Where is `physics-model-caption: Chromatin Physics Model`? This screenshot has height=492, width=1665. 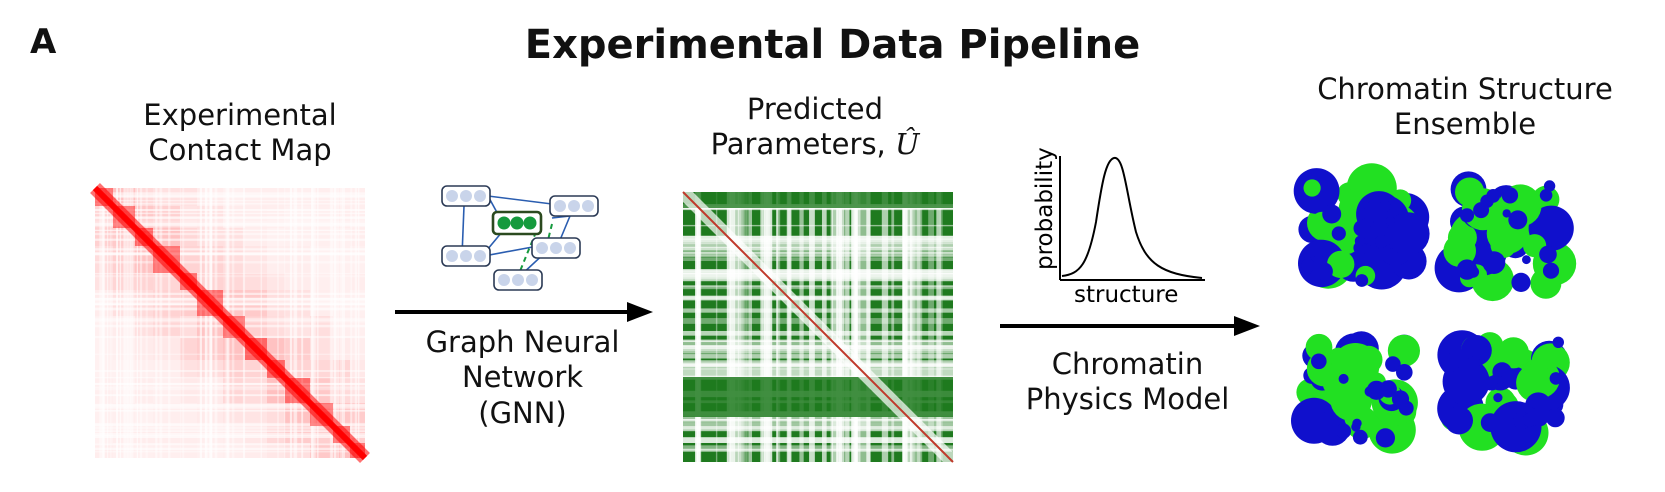 physics-model-caption: Chromatin Physics Model is located at coordinates (1127, 382).